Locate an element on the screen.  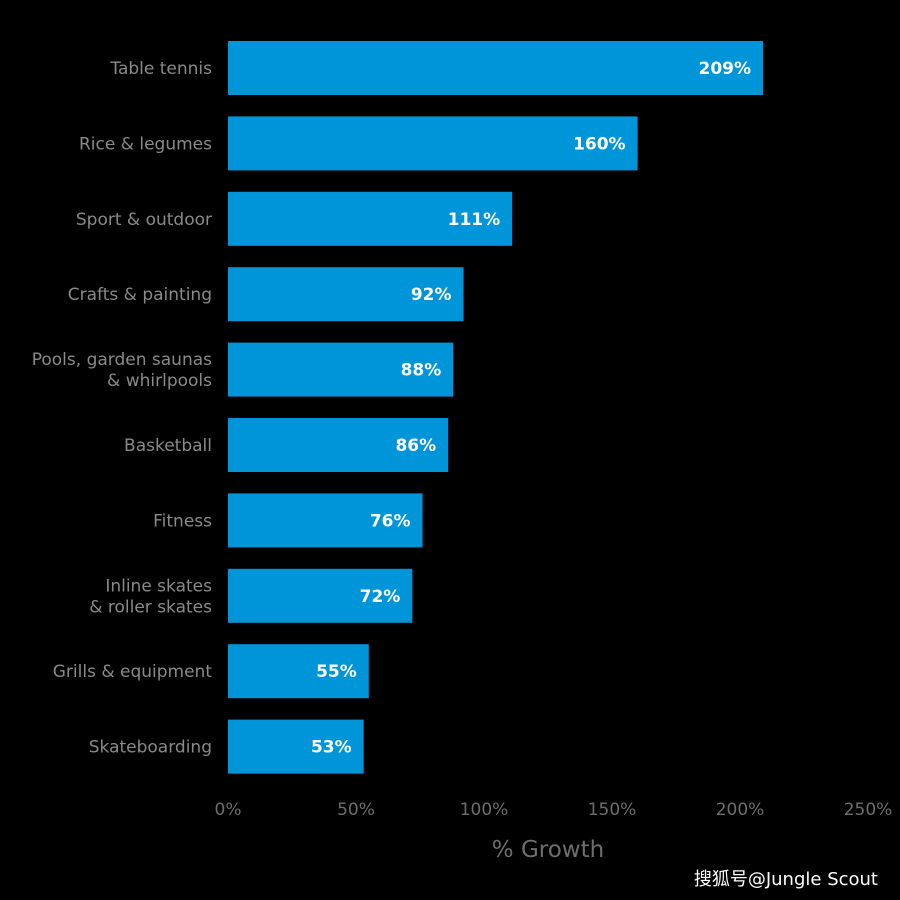
category-label: Rice & legumes is located at coordinates (145, 144).